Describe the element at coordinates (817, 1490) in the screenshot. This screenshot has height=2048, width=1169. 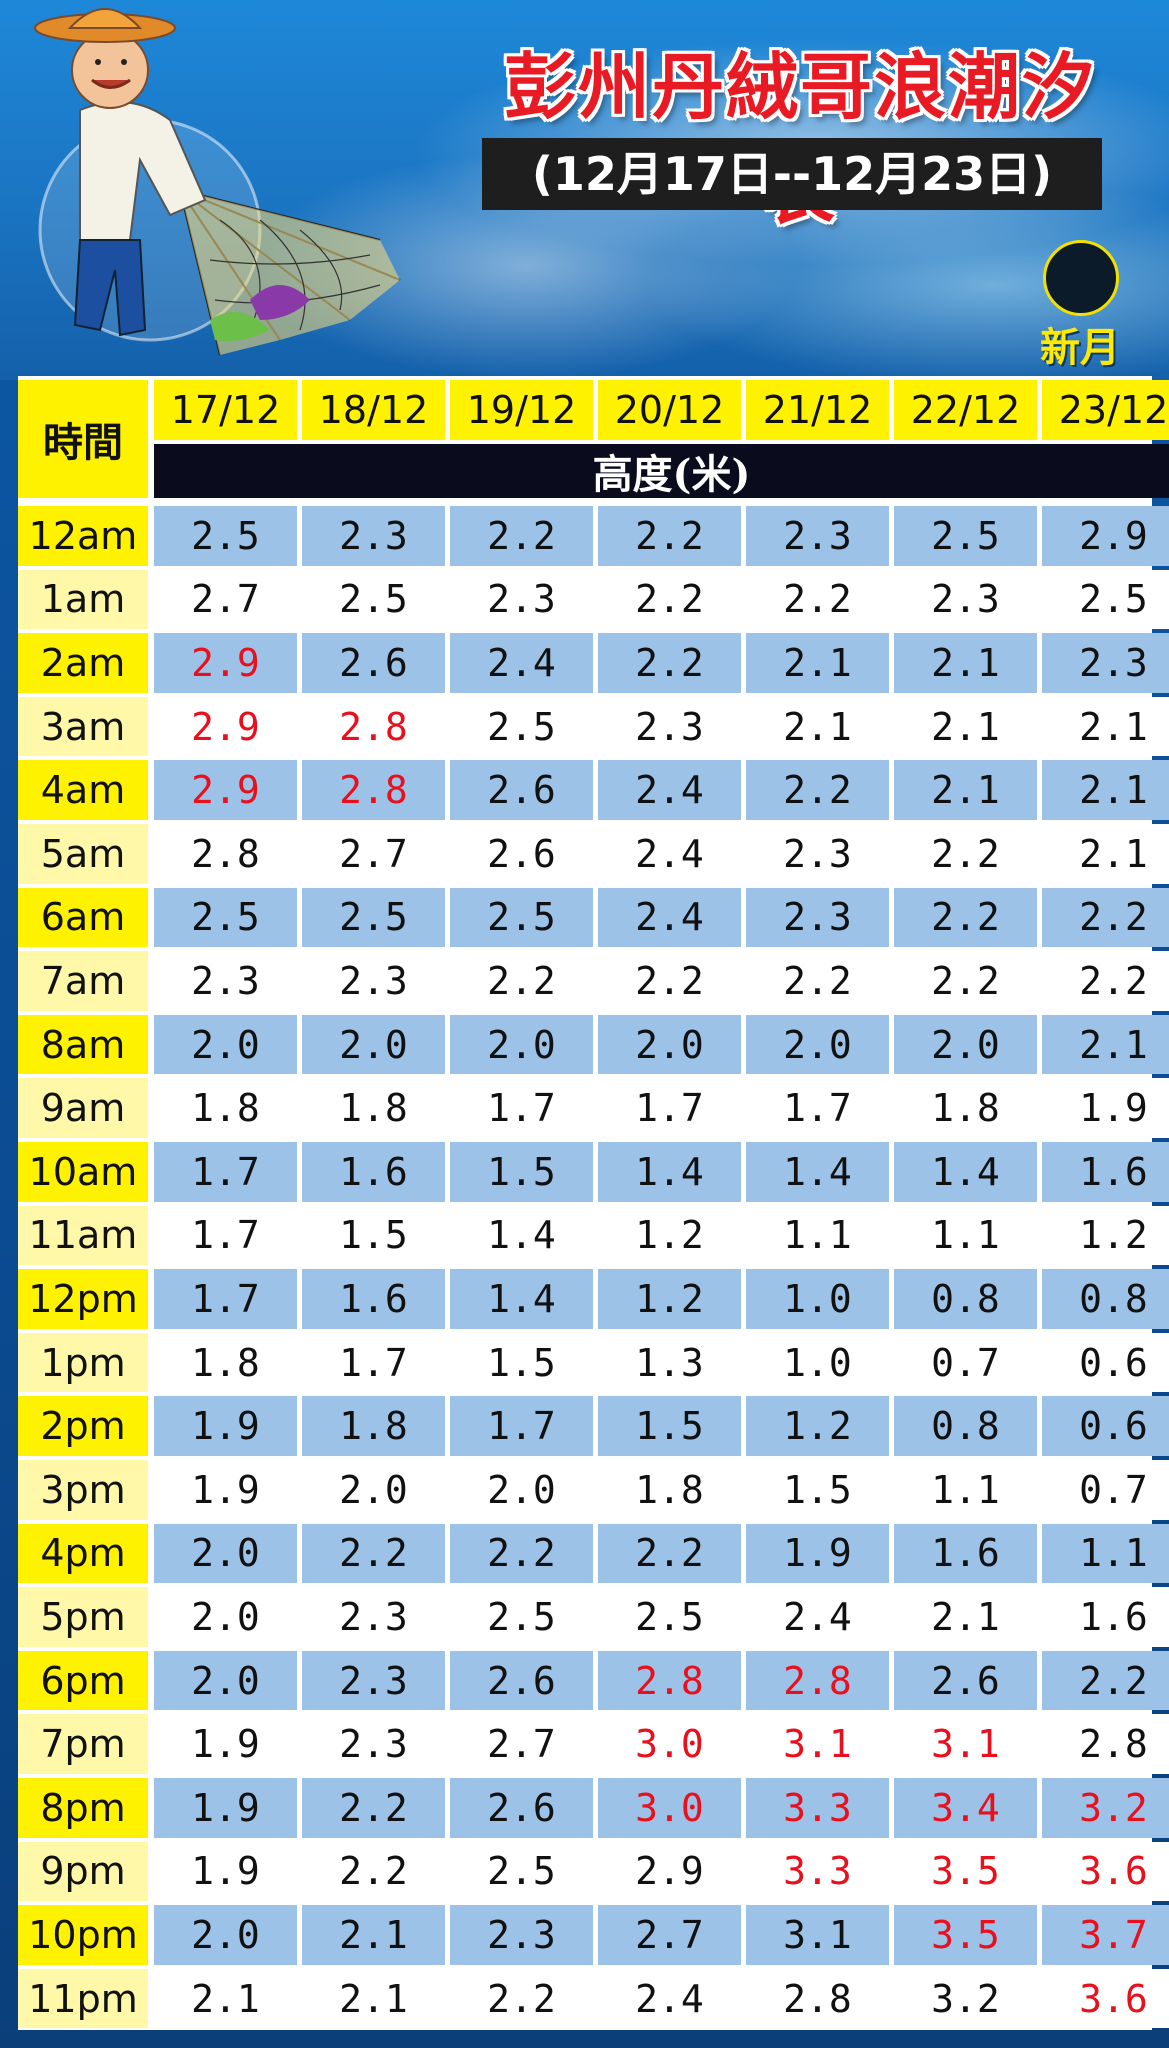
I see `tide-height-cell: 1.5` at that location.